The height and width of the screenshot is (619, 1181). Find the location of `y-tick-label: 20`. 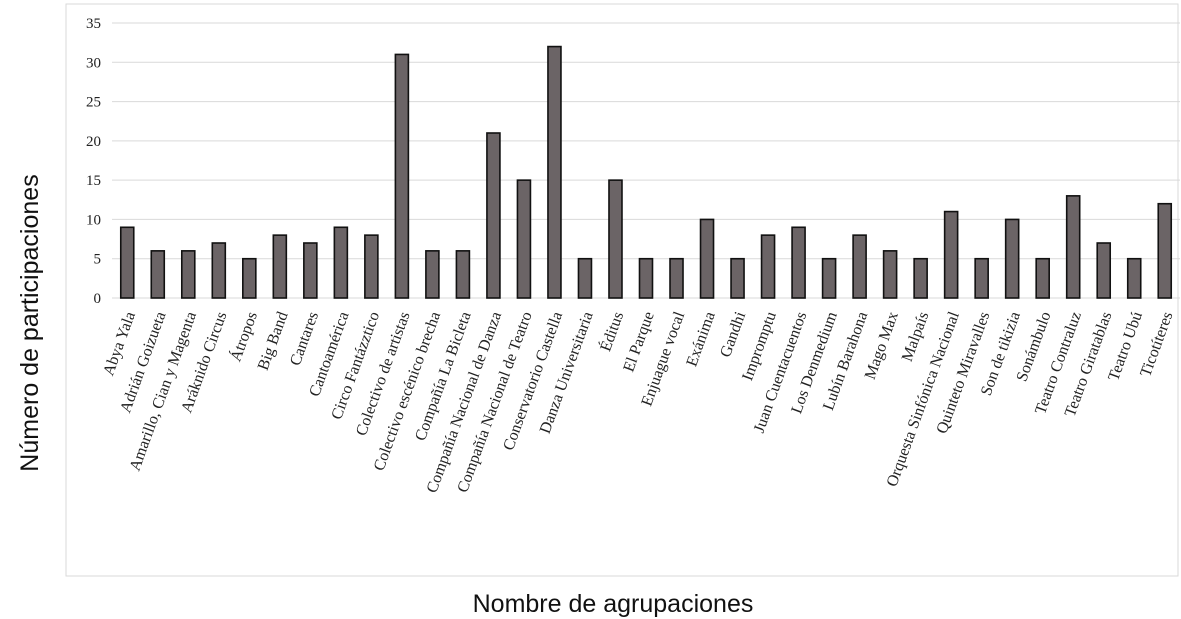

y-tick-label: 20 is located at coordinates (93, 142).